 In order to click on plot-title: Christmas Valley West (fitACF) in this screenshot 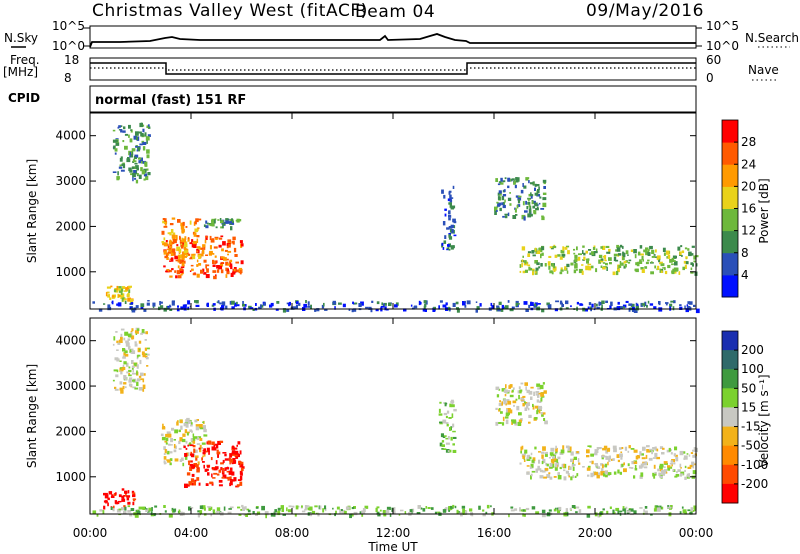, I will do `click(230, 11)`.